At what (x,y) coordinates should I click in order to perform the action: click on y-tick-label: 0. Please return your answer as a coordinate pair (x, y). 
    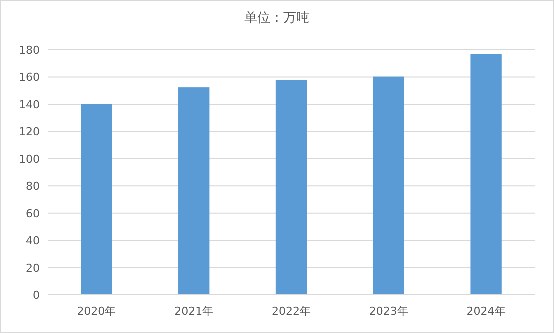
    Looking at the image, I should click on (36, 295).